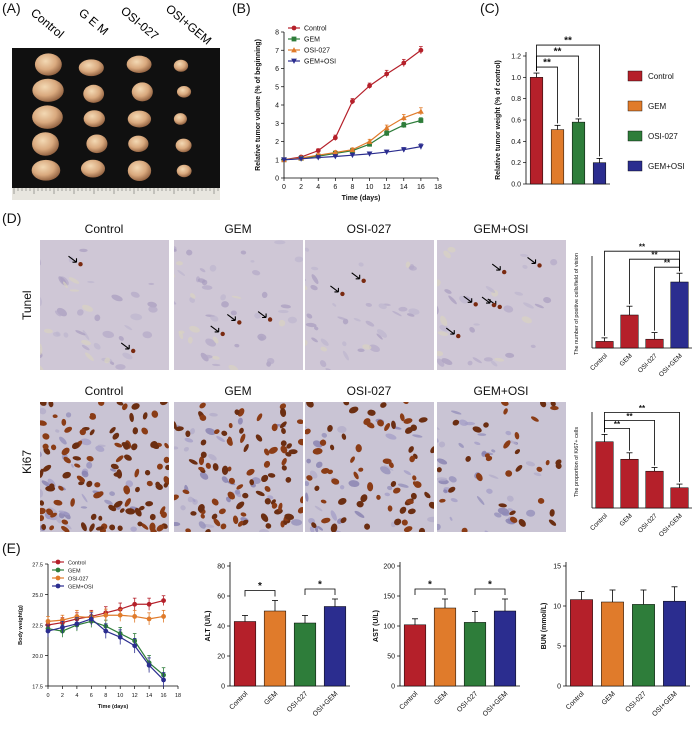 Image resolution: width=700 pixels, height=729 pixels. I want to click on tunel-positive-cell, so click(539, 265).